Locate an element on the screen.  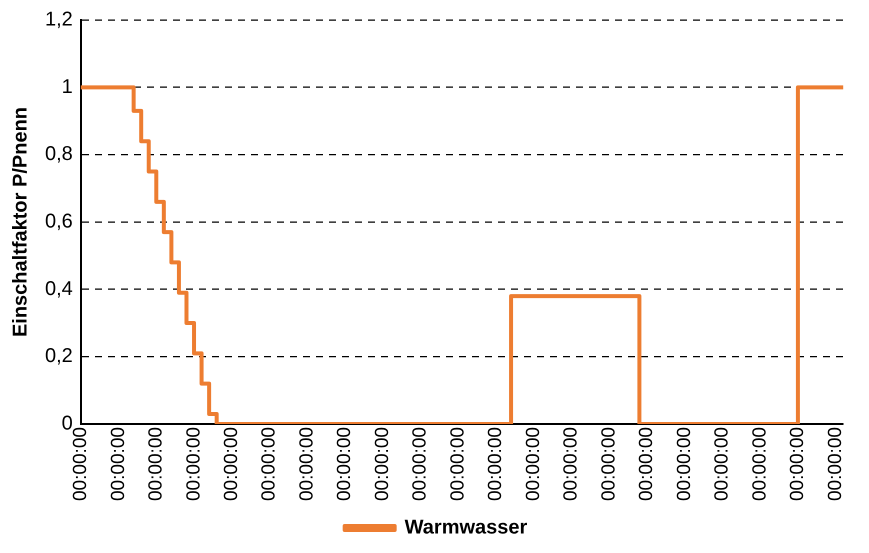
legend-label: Warmwasser is located at coordinates (466, 527).